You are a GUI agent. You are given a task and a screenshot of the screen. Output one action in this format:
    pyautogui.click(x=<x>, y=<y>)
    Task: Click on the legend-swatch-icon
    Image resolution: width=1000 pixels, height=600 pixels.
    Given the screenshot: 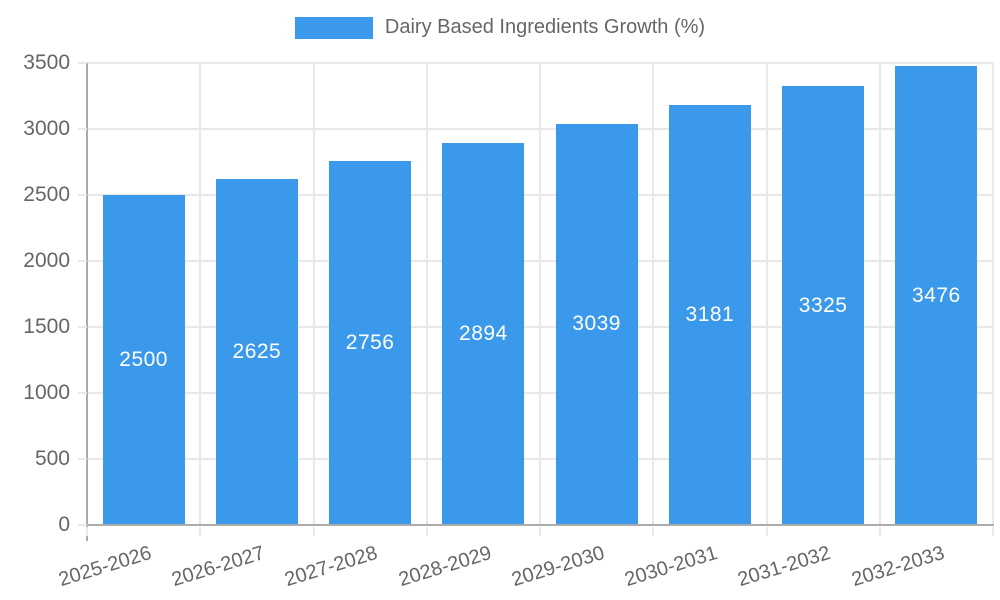 What is the action you would take?
    pyautogui.click(x=333, y=27)
    